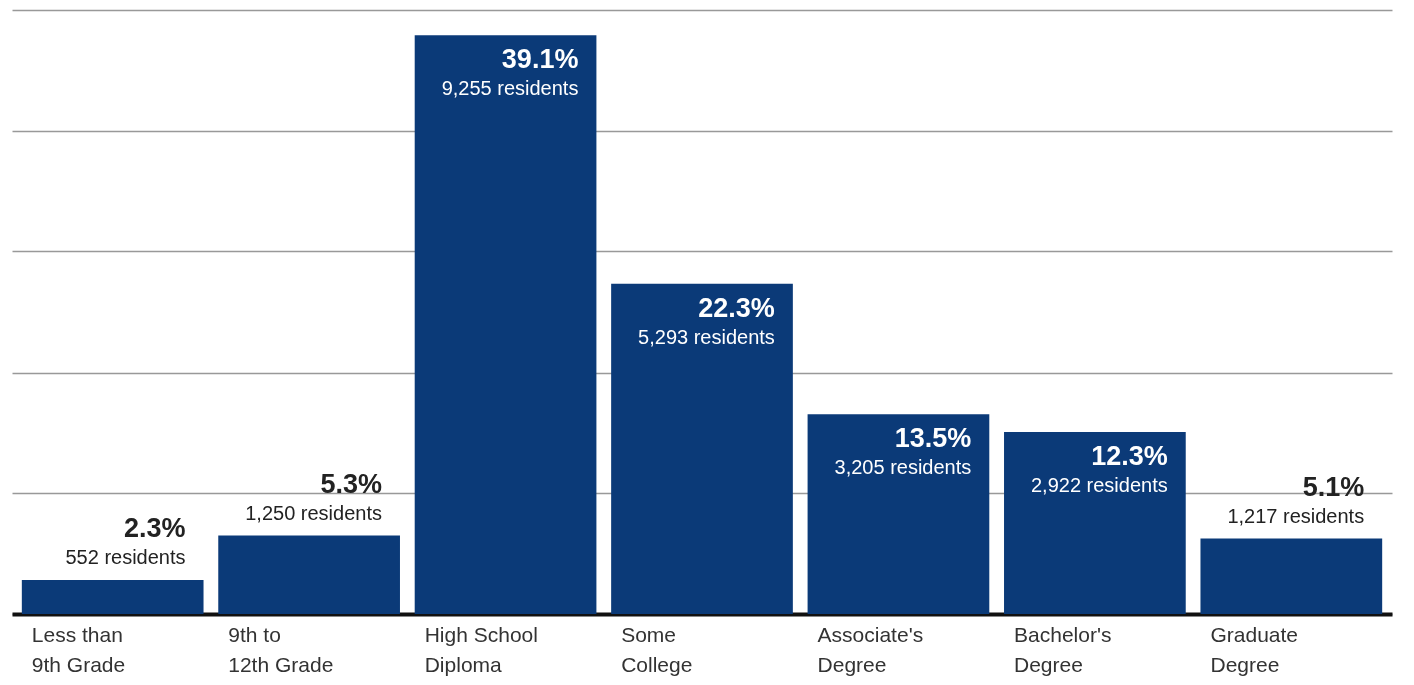 The height and width of the screenshot is (685, 1414). What do you see at coordinates (1099, 484) in the screenshot?
I see `annotation: 2,922 residents` at bounding box center [1099, 484].